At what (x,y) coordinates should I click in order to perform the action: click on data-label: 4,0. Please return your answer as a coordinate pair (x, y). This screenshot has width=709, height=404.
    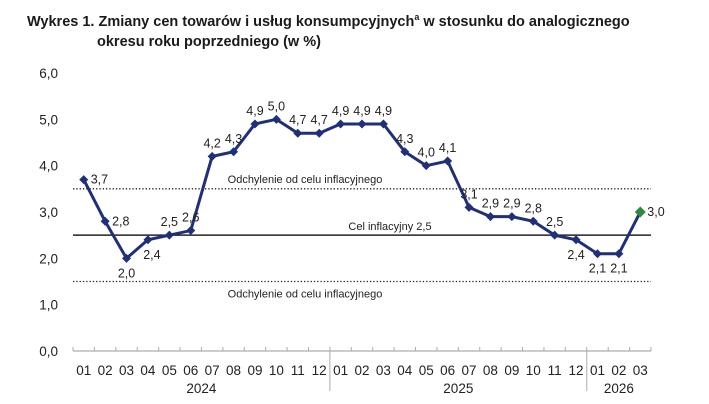
    Looking at the image, I should click on (426, 153).